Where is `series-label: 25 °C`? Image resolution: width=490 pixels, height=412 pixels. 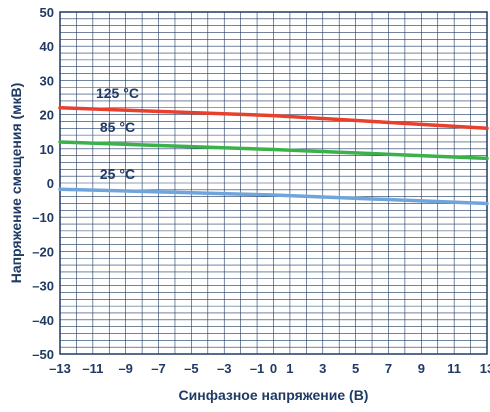 series-label: 25 °C is located at coordinates (117, 174).